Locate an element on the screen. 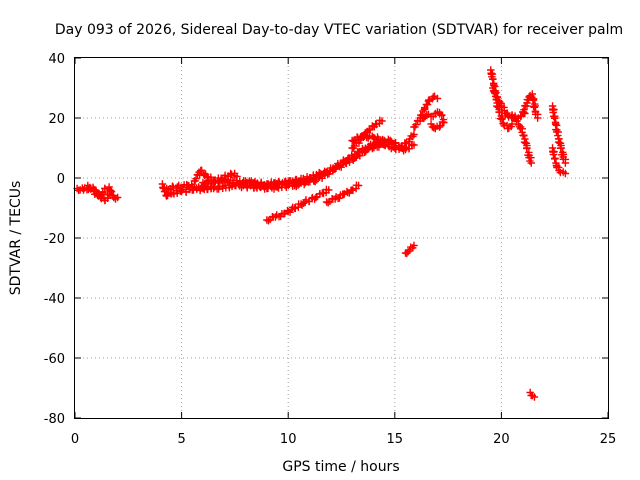 This screenshot has height=480, width=640. series-track-22h-b is located at coordinates (559, 161).